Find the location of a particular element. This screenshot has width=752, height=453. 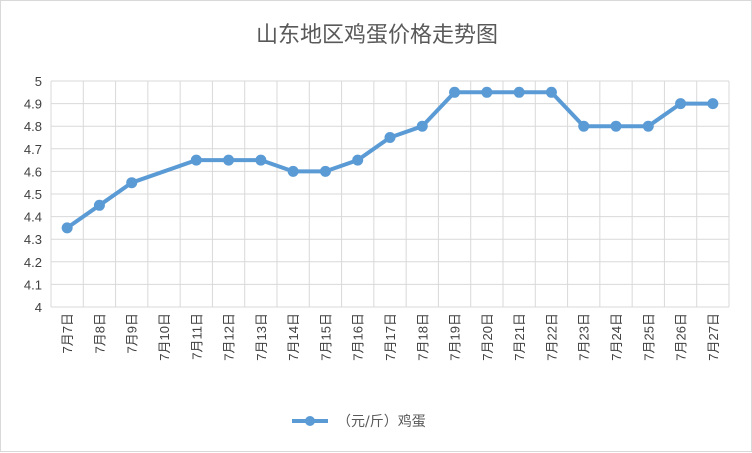

legend: （元/斤）鸡蛋 is located at coordinates (359, 421).